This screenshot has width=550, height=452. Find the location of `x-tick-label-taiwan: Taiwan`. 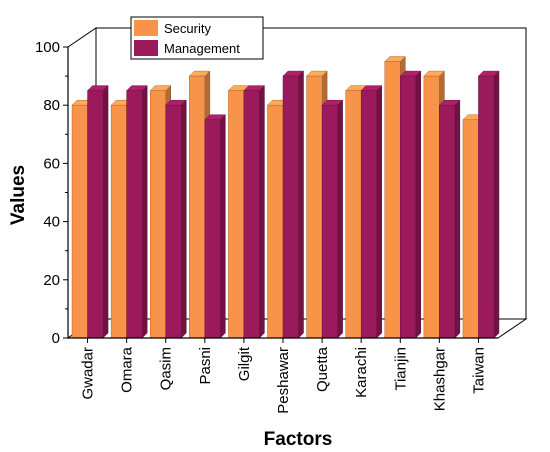

x-tick-label-taiwan: Taiwan is located at coordinates (478, 370).